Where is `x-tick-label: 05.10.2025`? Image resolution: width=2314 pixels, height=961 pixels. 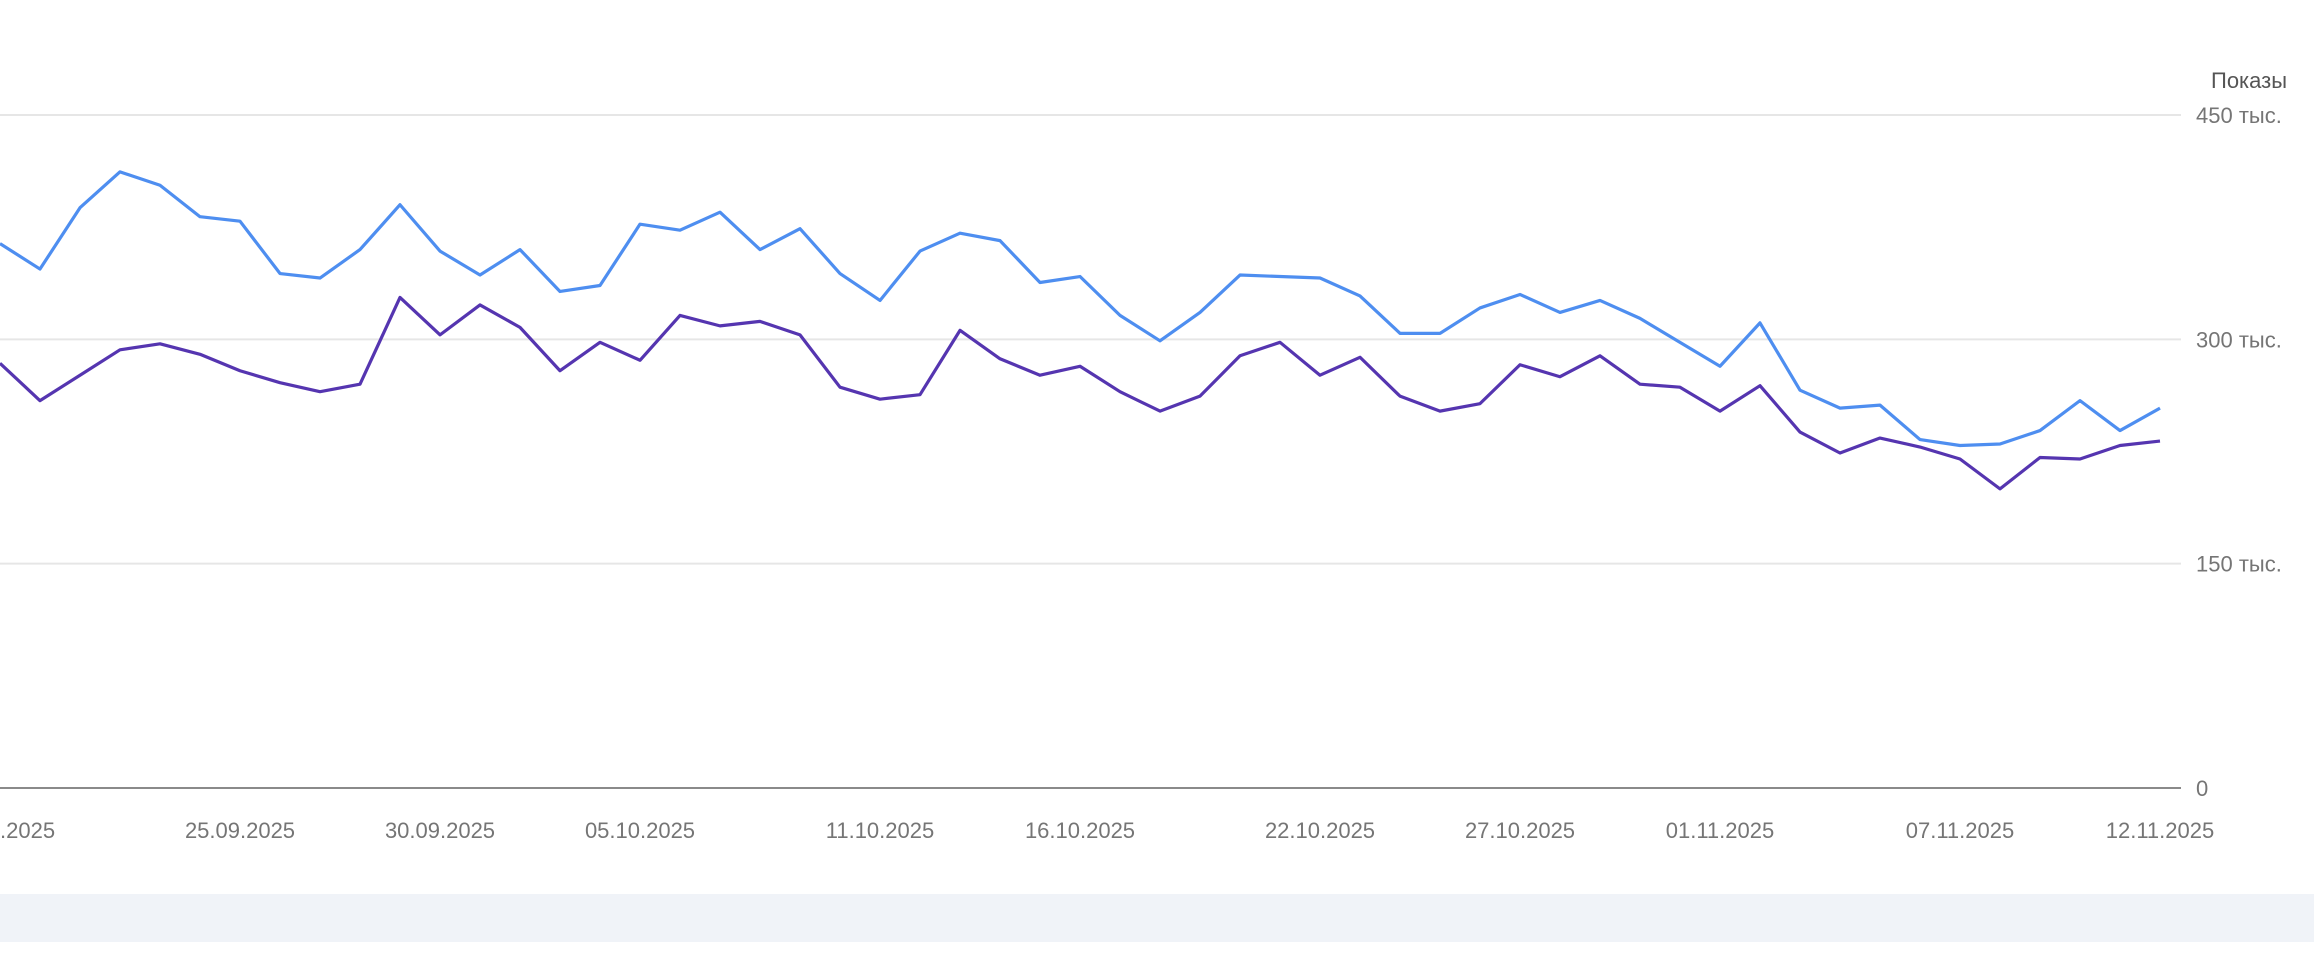
x-tick-label: 05.10.2025 is located at coordinates (640, 830).